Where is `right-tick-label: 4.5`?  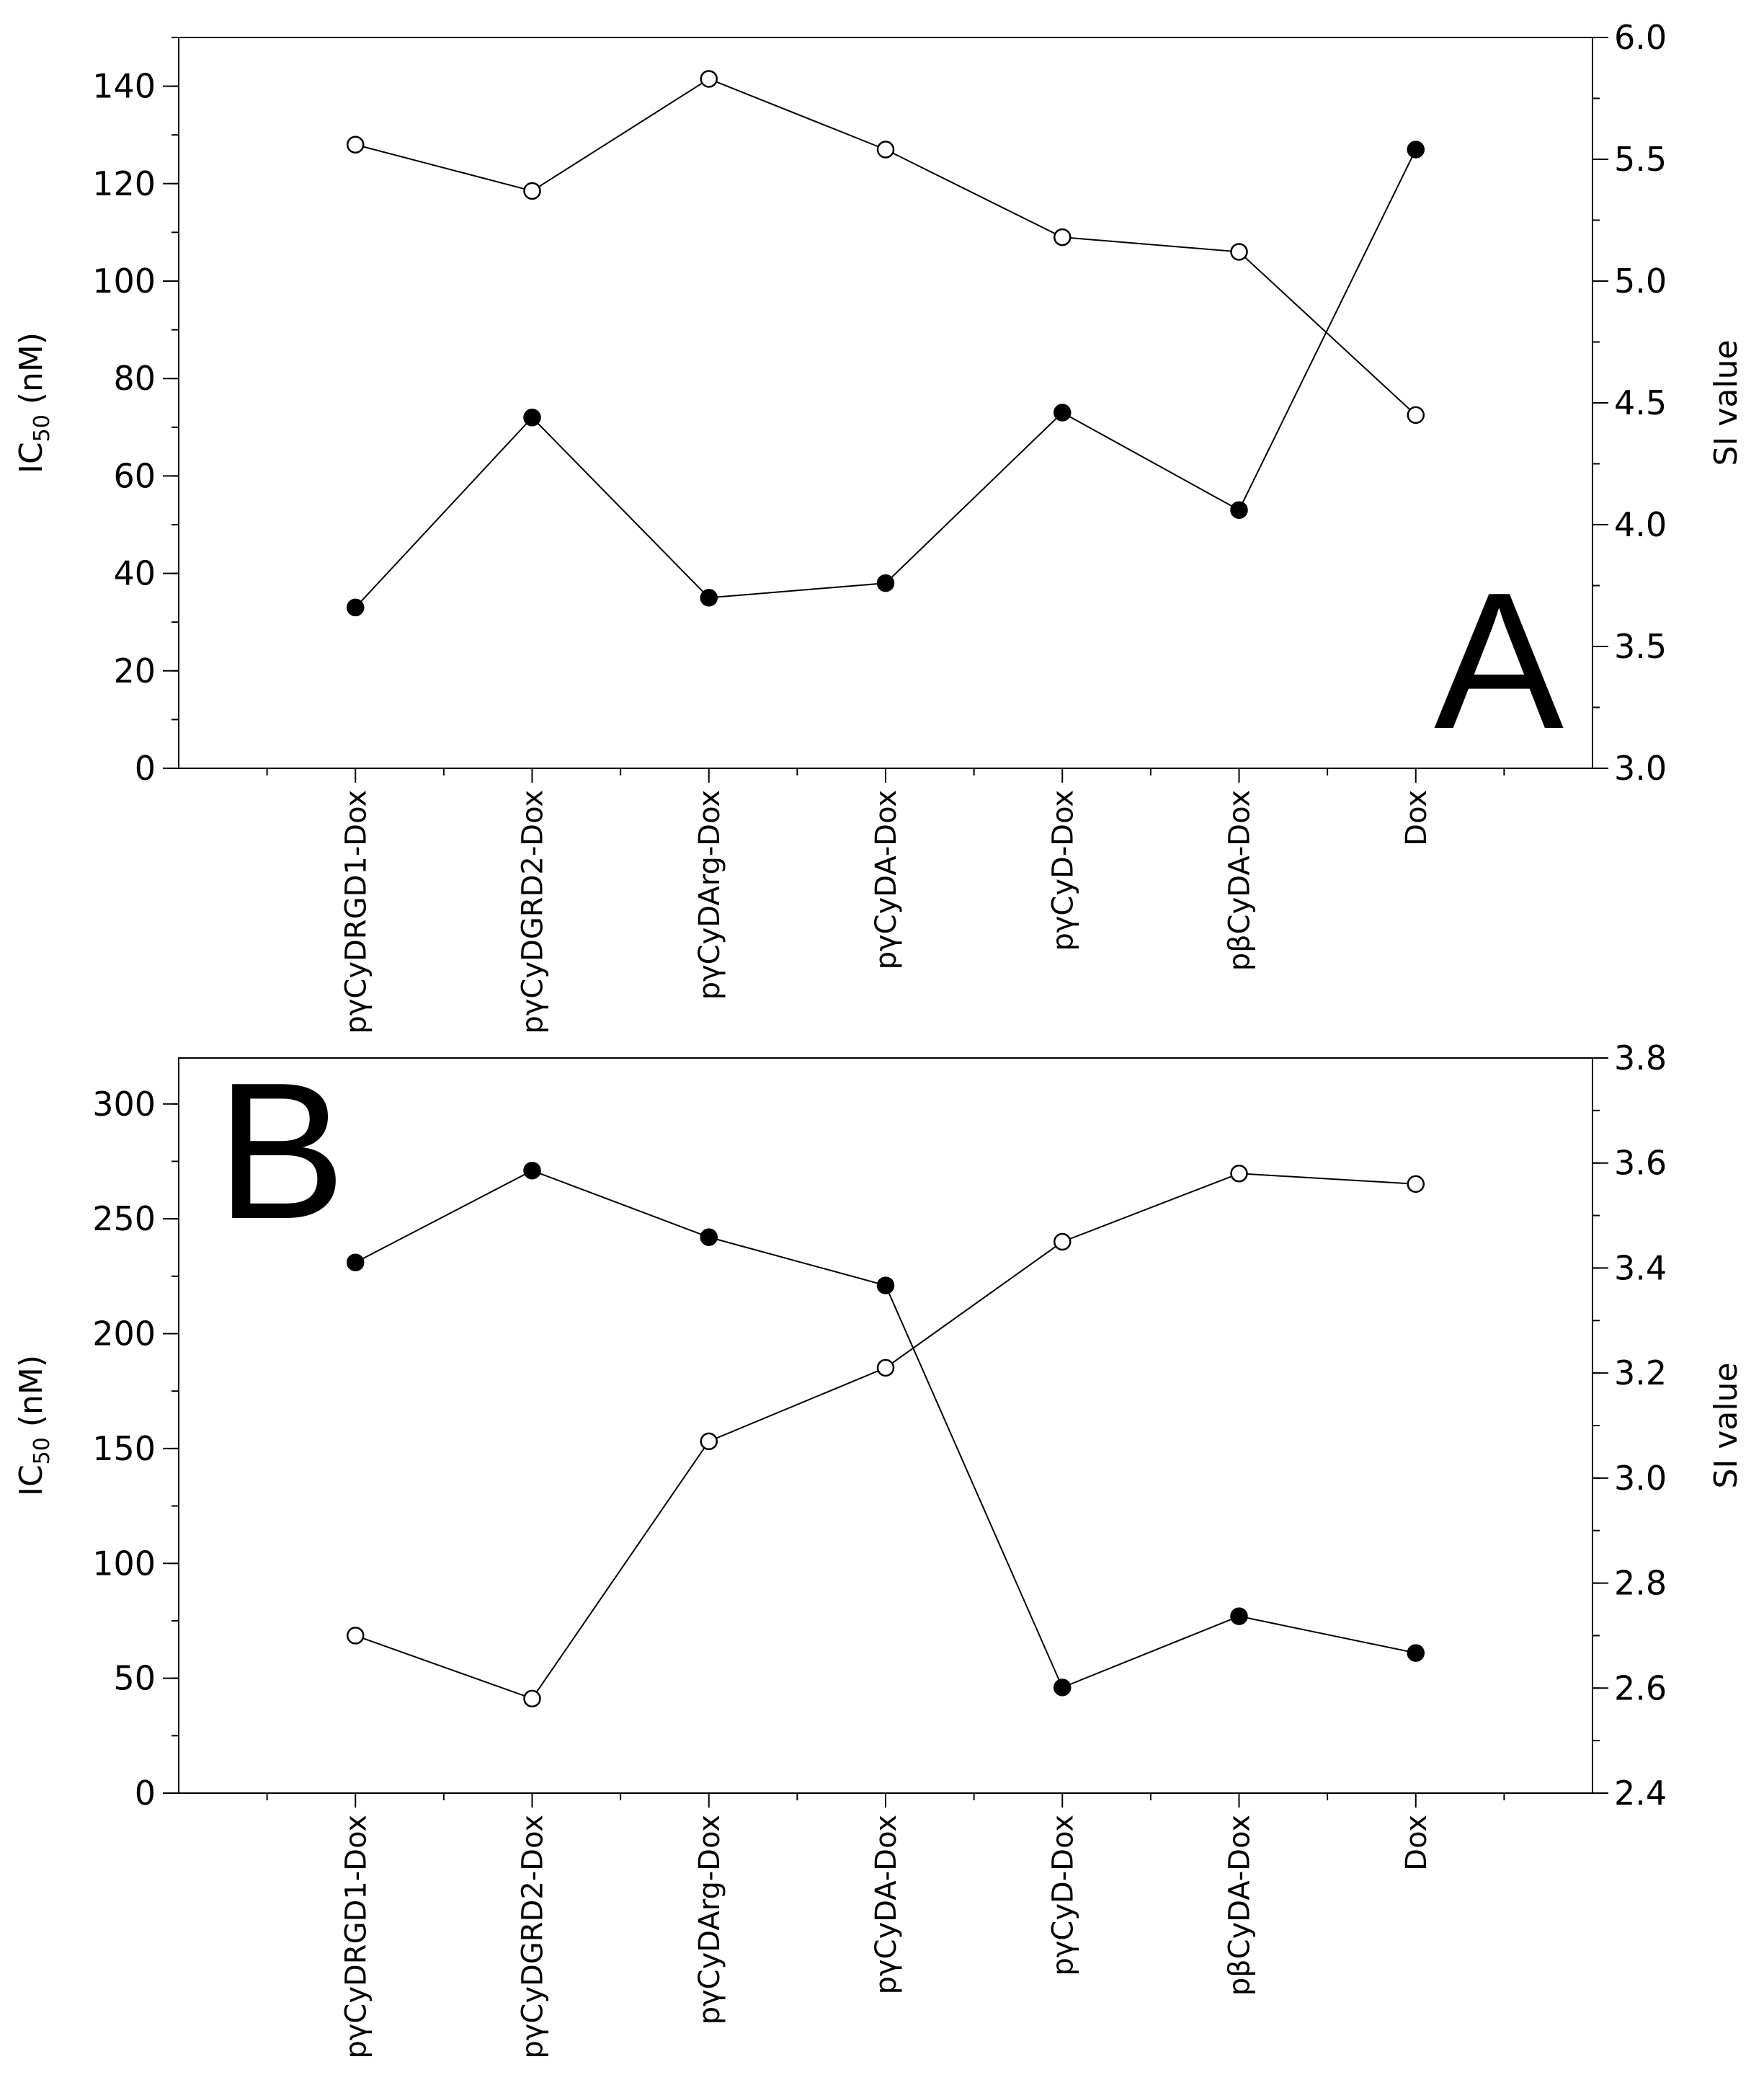 right-tick-label: 4.5 is located at coordinates (1640, 402).